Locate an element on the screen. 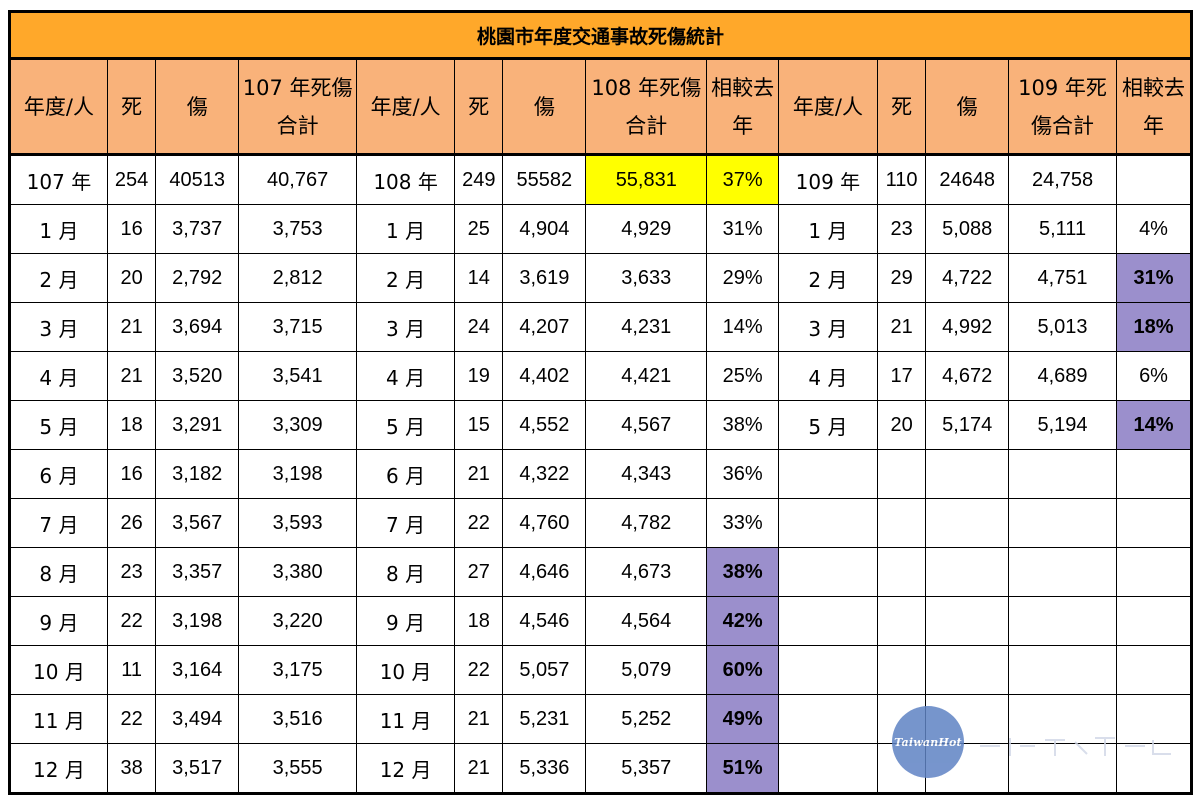  table-cell: 37% is located at coordinates (742, 179).